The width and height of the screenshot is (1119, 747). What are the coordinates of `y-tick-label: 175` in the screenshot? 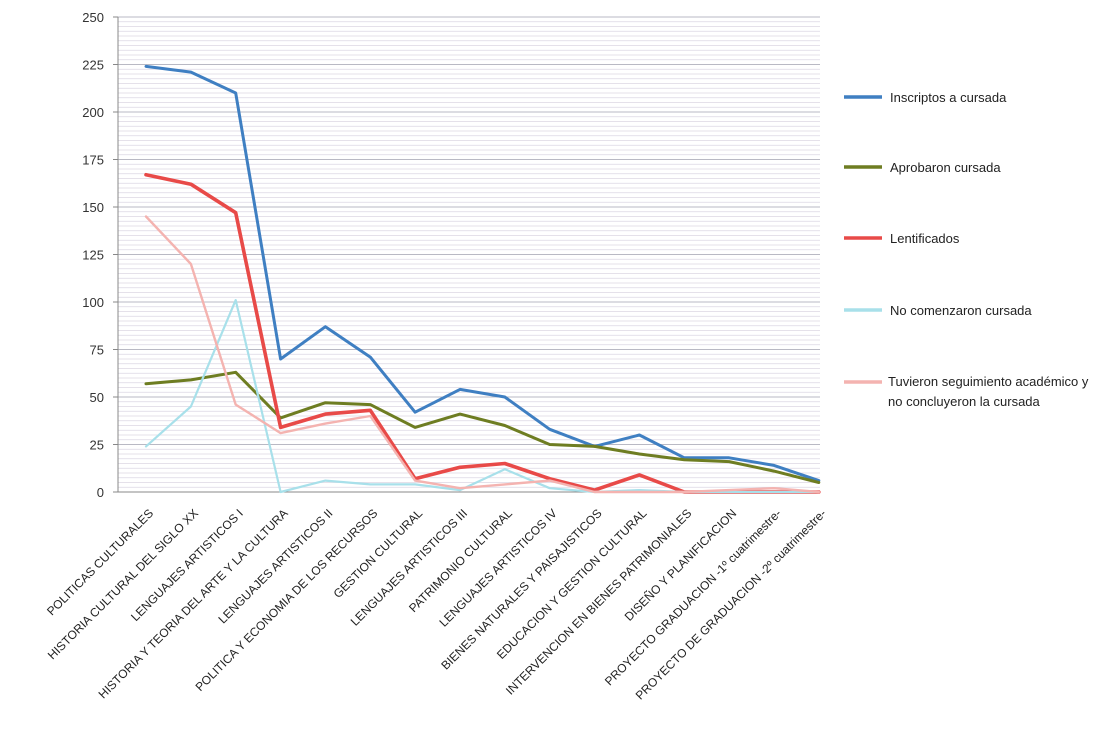 It's located at (93, 160).